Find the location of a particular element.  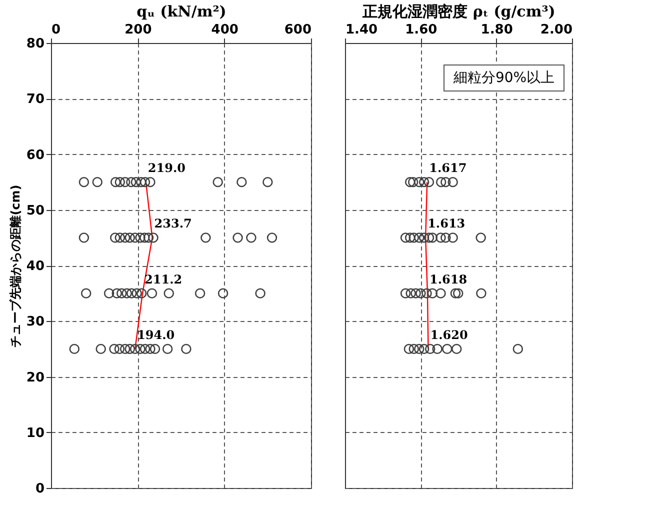

x-axis-title: qᵤ (kN/m²) is located at coordinates (181, 11).